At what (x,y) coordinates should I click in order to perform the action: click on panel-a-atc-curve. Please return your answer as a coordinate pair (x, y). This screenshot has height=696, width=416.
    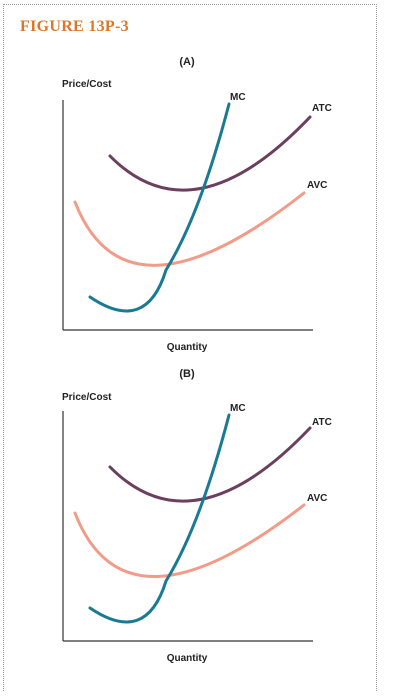
    Looking at the image, I should click on (210, 153).